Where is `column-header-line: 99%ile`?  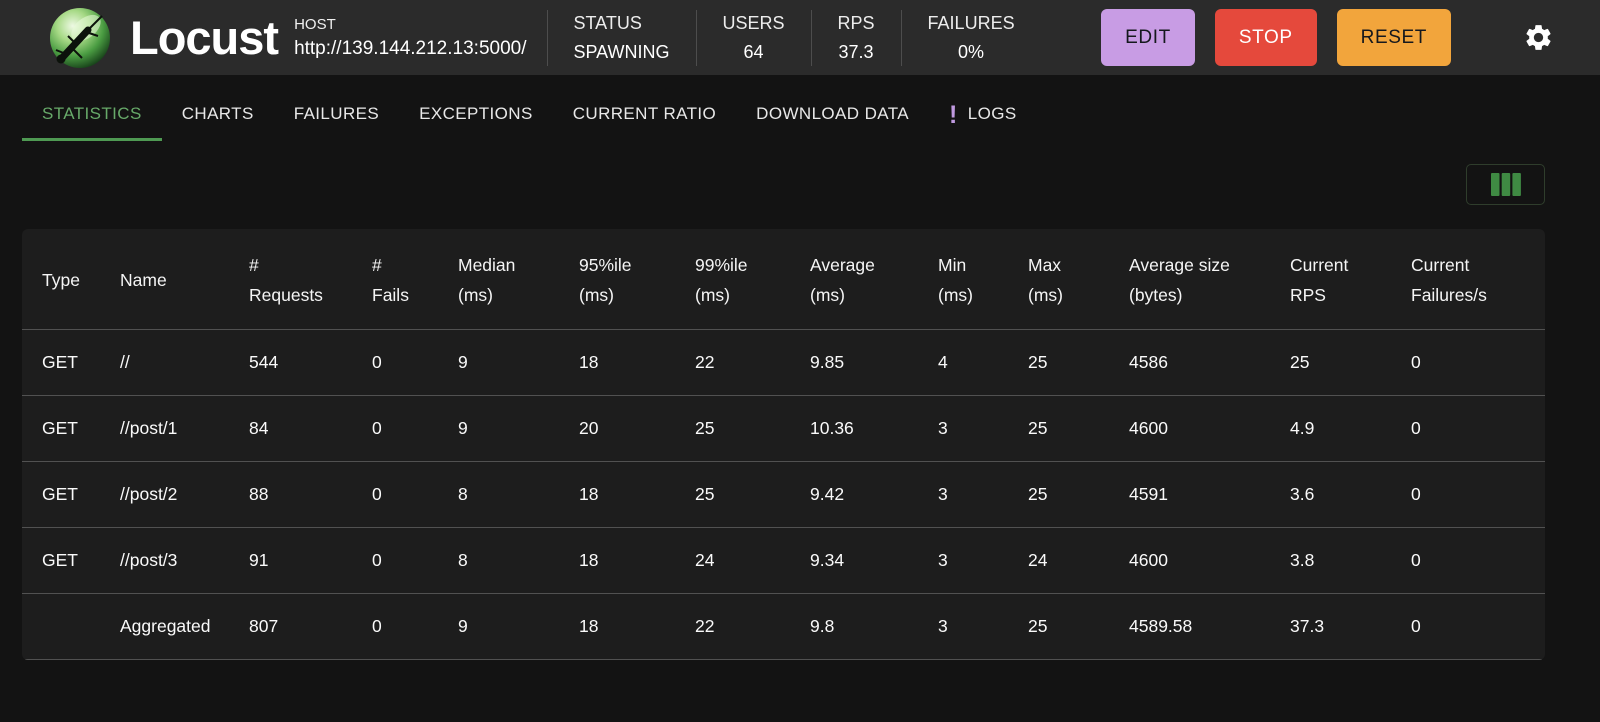
column-header-line: 99%ile is located at coordinates (721, 265).